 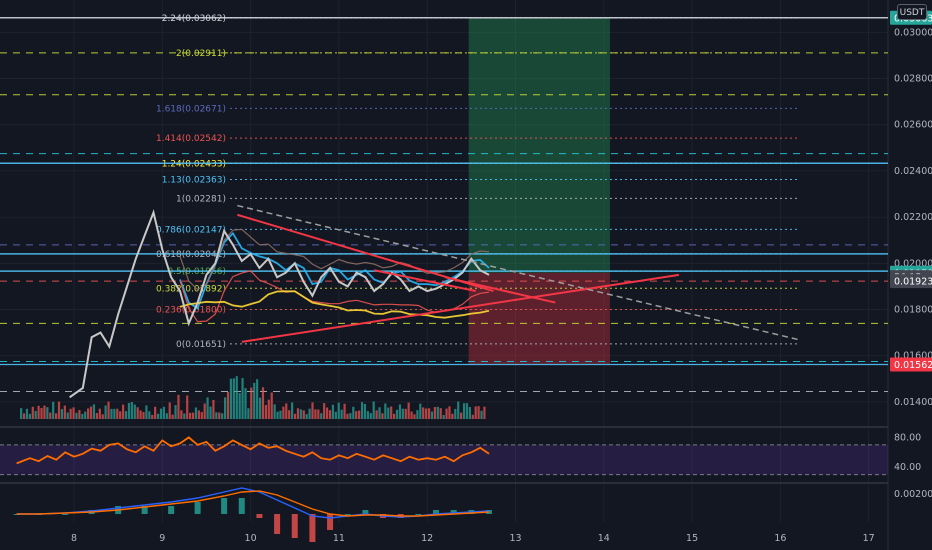 I want to click on time-tick-label: 17, so click(x=869, y=538).